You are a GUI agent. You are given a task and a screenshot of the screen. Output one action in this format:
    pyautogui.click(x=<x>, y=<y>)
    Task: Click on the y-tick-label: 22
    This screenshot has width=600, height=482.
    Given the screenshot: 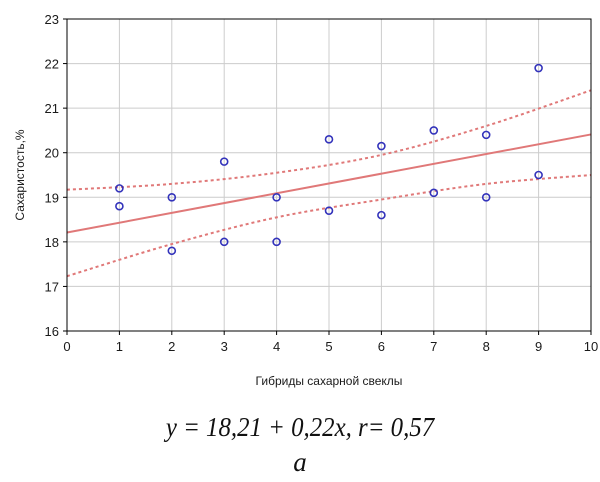 What is the action you would take?
    pyautogui.click(x=52, y=64)
    